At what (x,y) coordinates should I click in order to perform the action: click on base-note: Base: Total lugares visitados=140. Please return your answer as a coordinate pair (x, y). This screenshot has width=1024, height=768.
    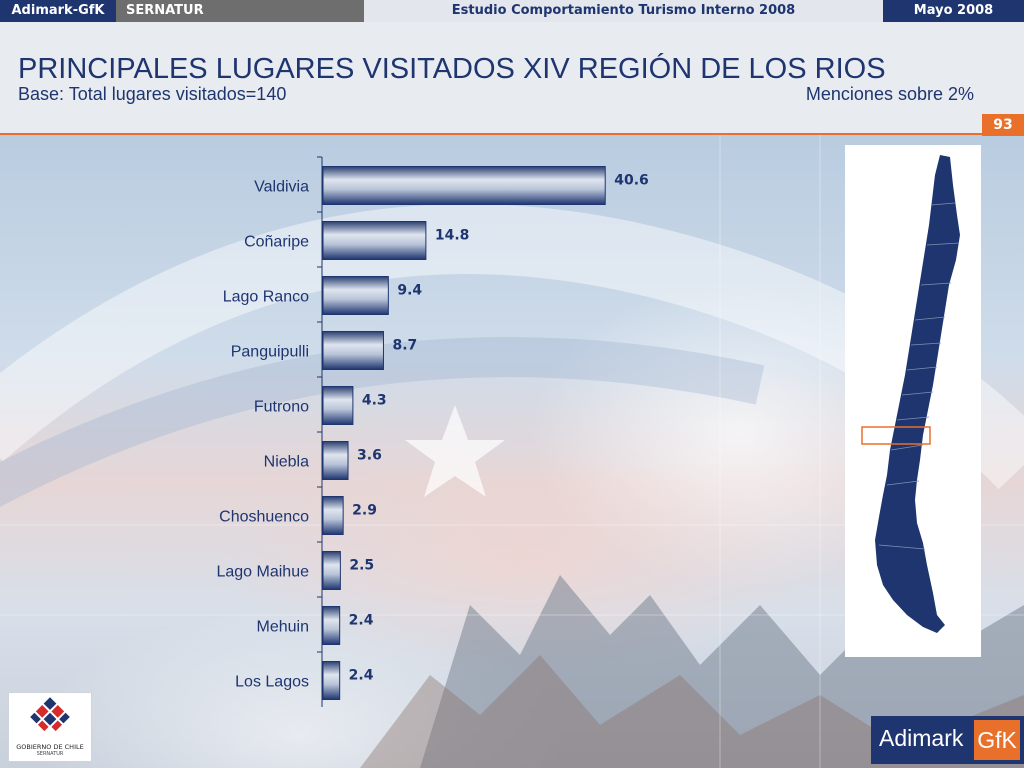
    Looking at the image, I should click on (152, 94).